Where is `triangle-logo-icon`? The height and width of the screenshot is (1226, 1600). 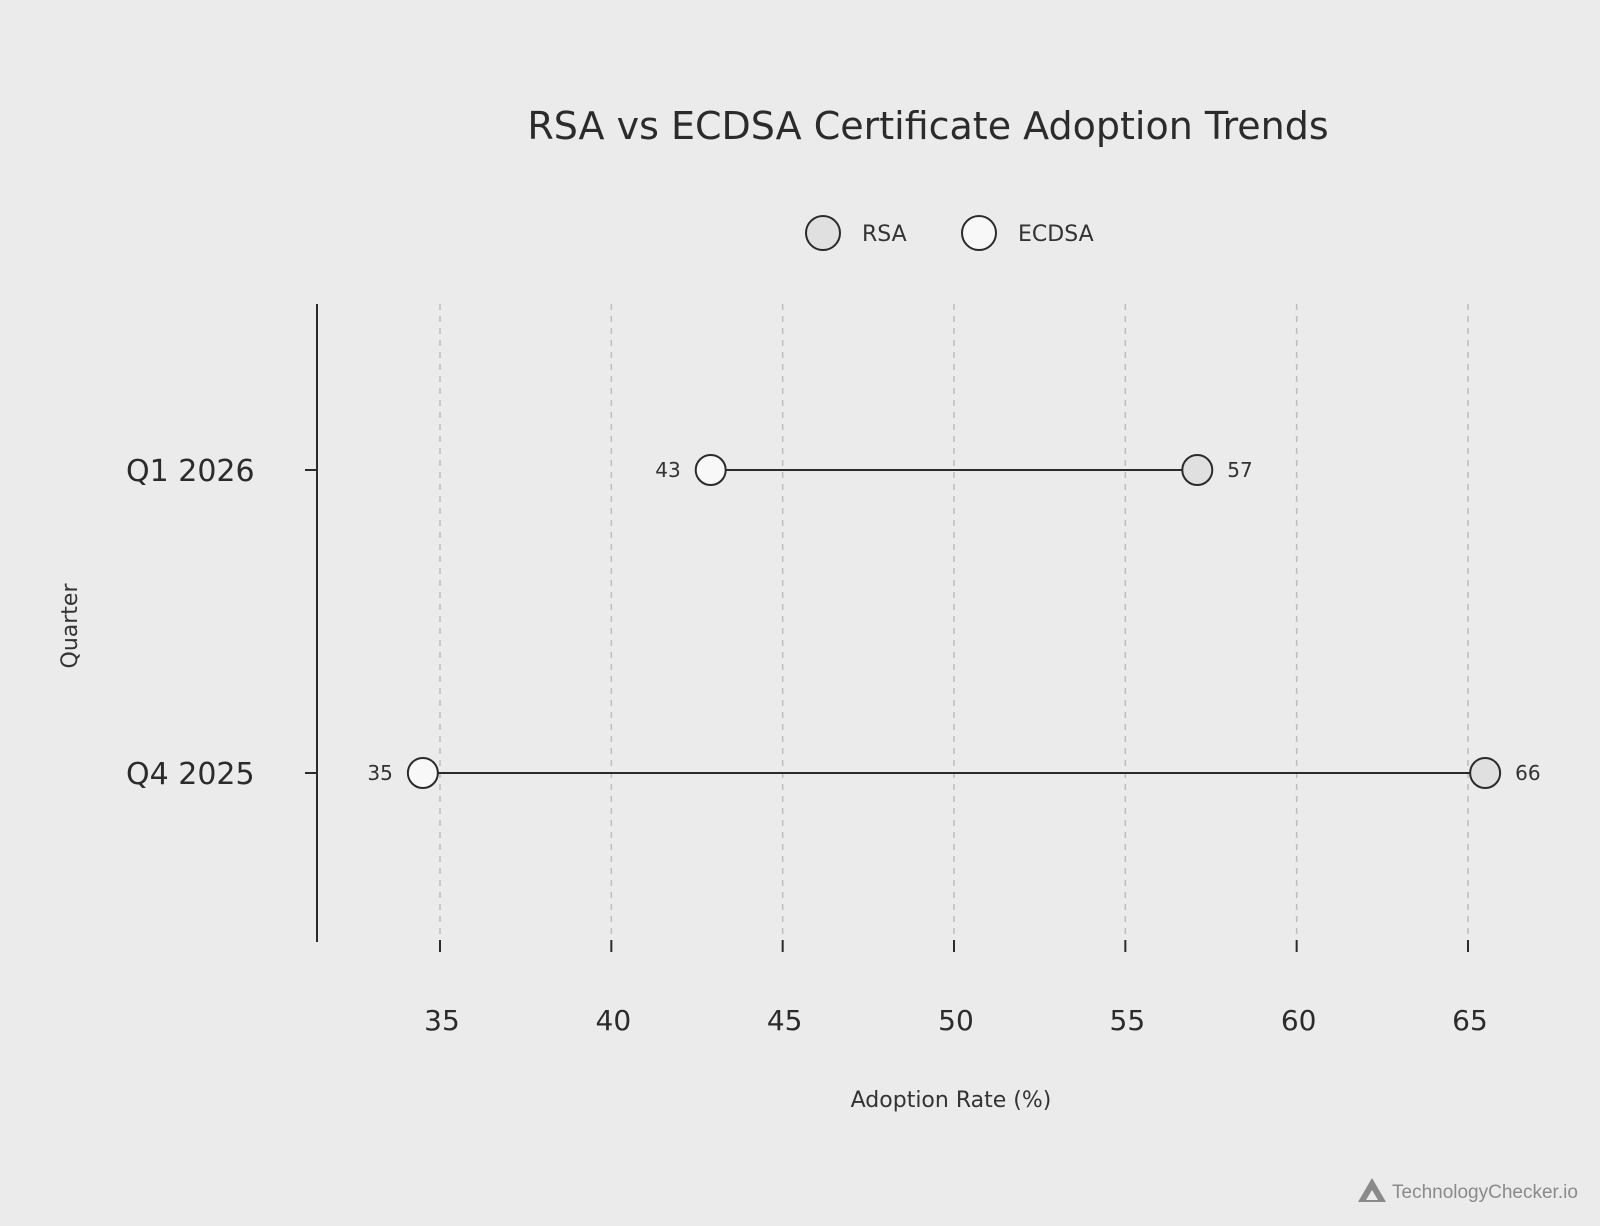 triangle-logo-icon is located at coordinates (1372, 1190).